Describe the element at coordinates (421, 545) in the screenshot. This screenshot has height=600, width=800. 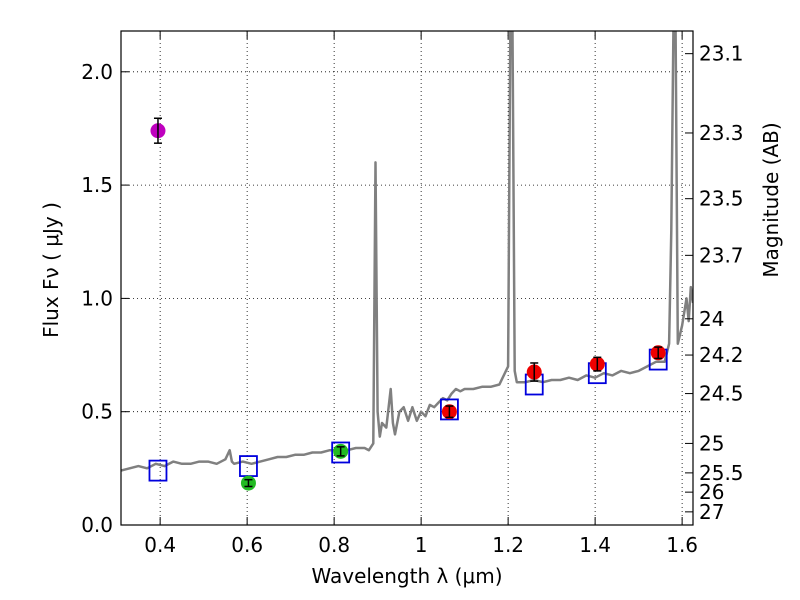
I see `x-tick-label: 1` at that location.